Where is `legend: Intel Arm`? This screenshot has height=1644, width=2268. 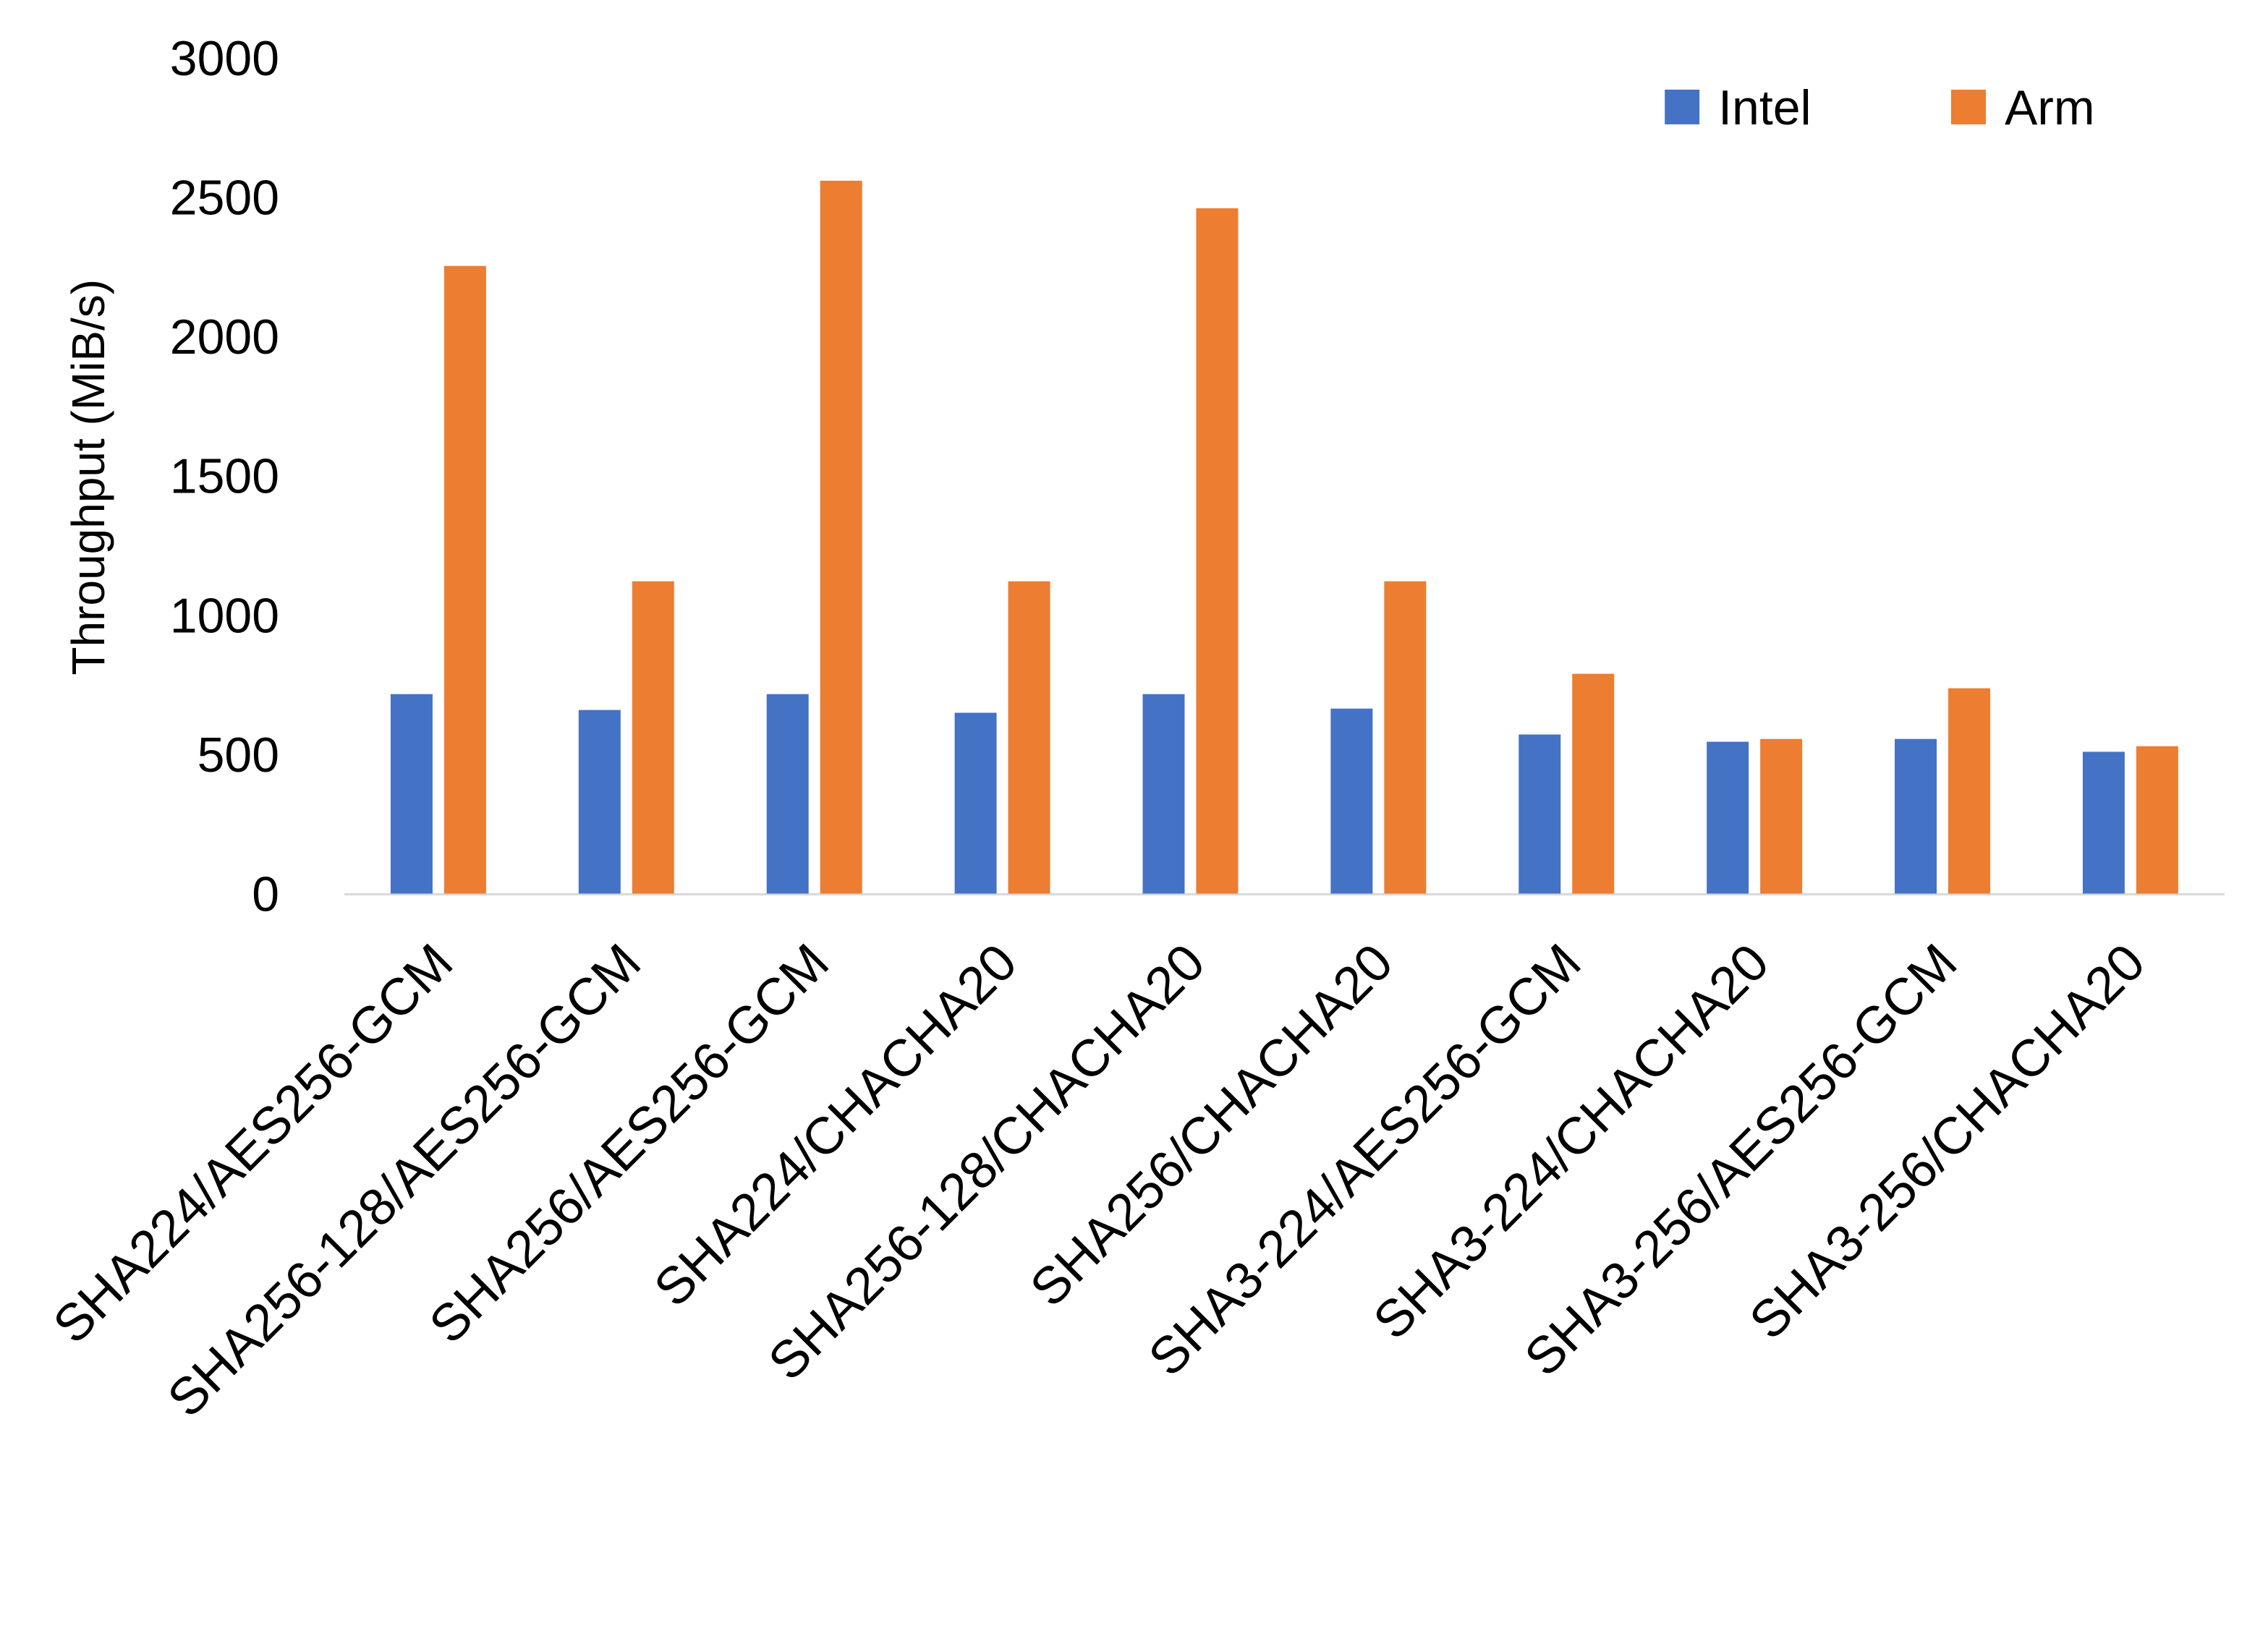
legend: Intel Arm is located at coordinates (1880, 107).